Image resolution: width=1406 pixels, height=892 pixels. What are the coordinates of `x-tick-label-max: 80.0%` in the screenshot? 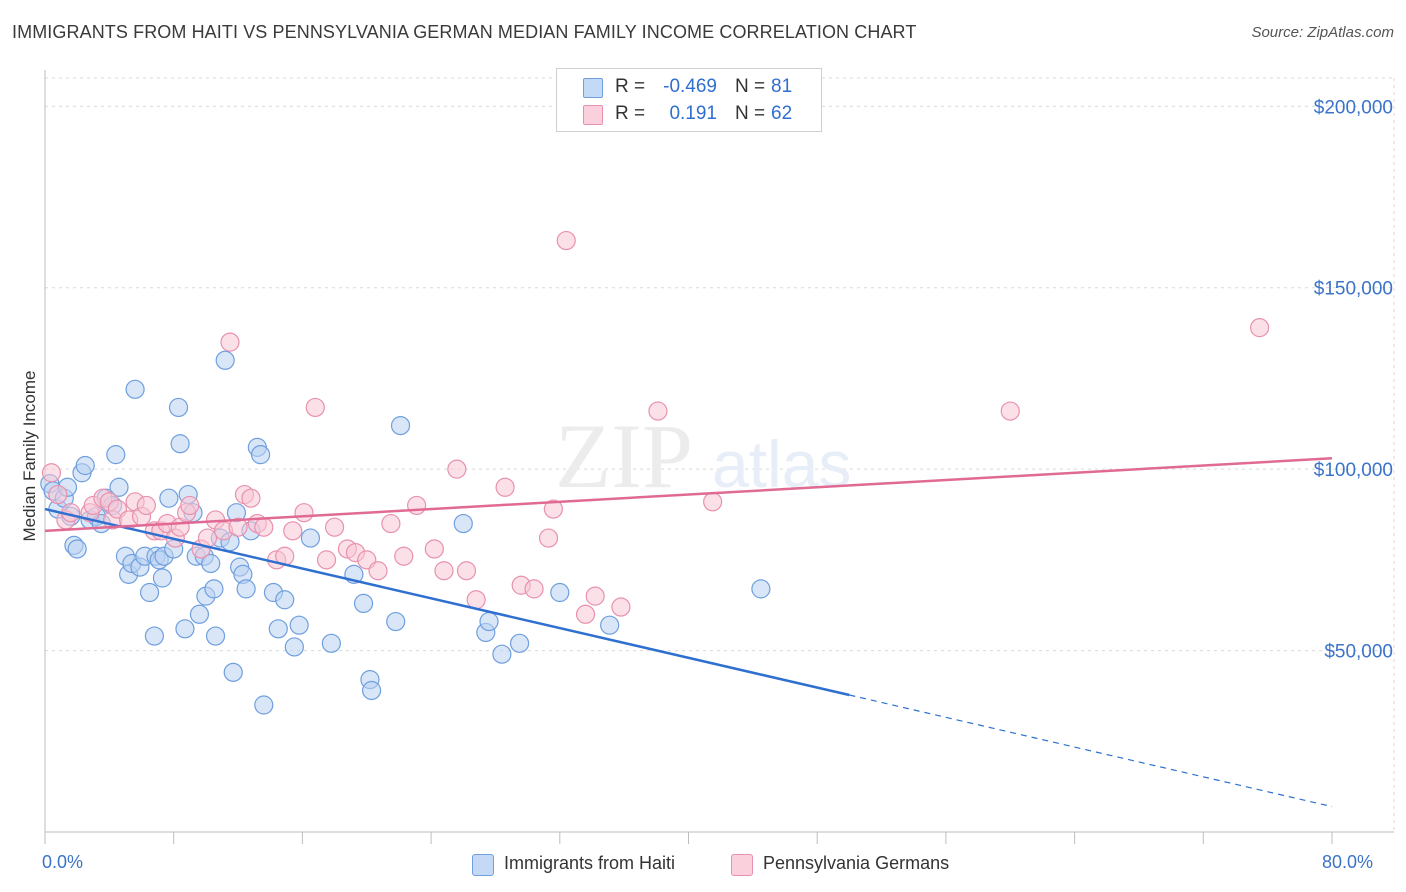 It's located at (1348, 862).